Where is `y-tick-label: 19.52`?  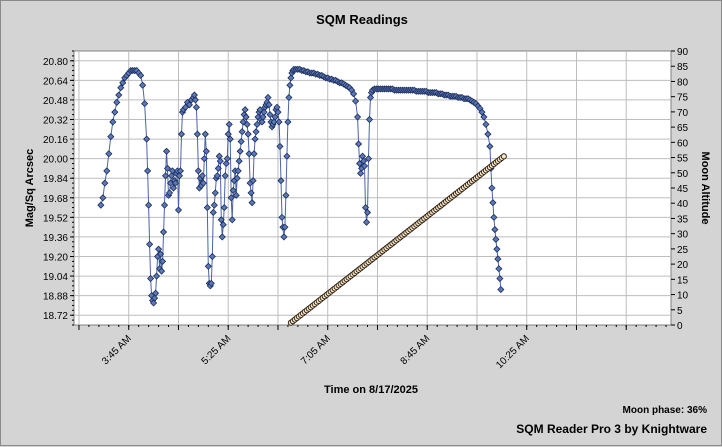
y-tick-label: 19.52 is located at coordinates (55, 218).